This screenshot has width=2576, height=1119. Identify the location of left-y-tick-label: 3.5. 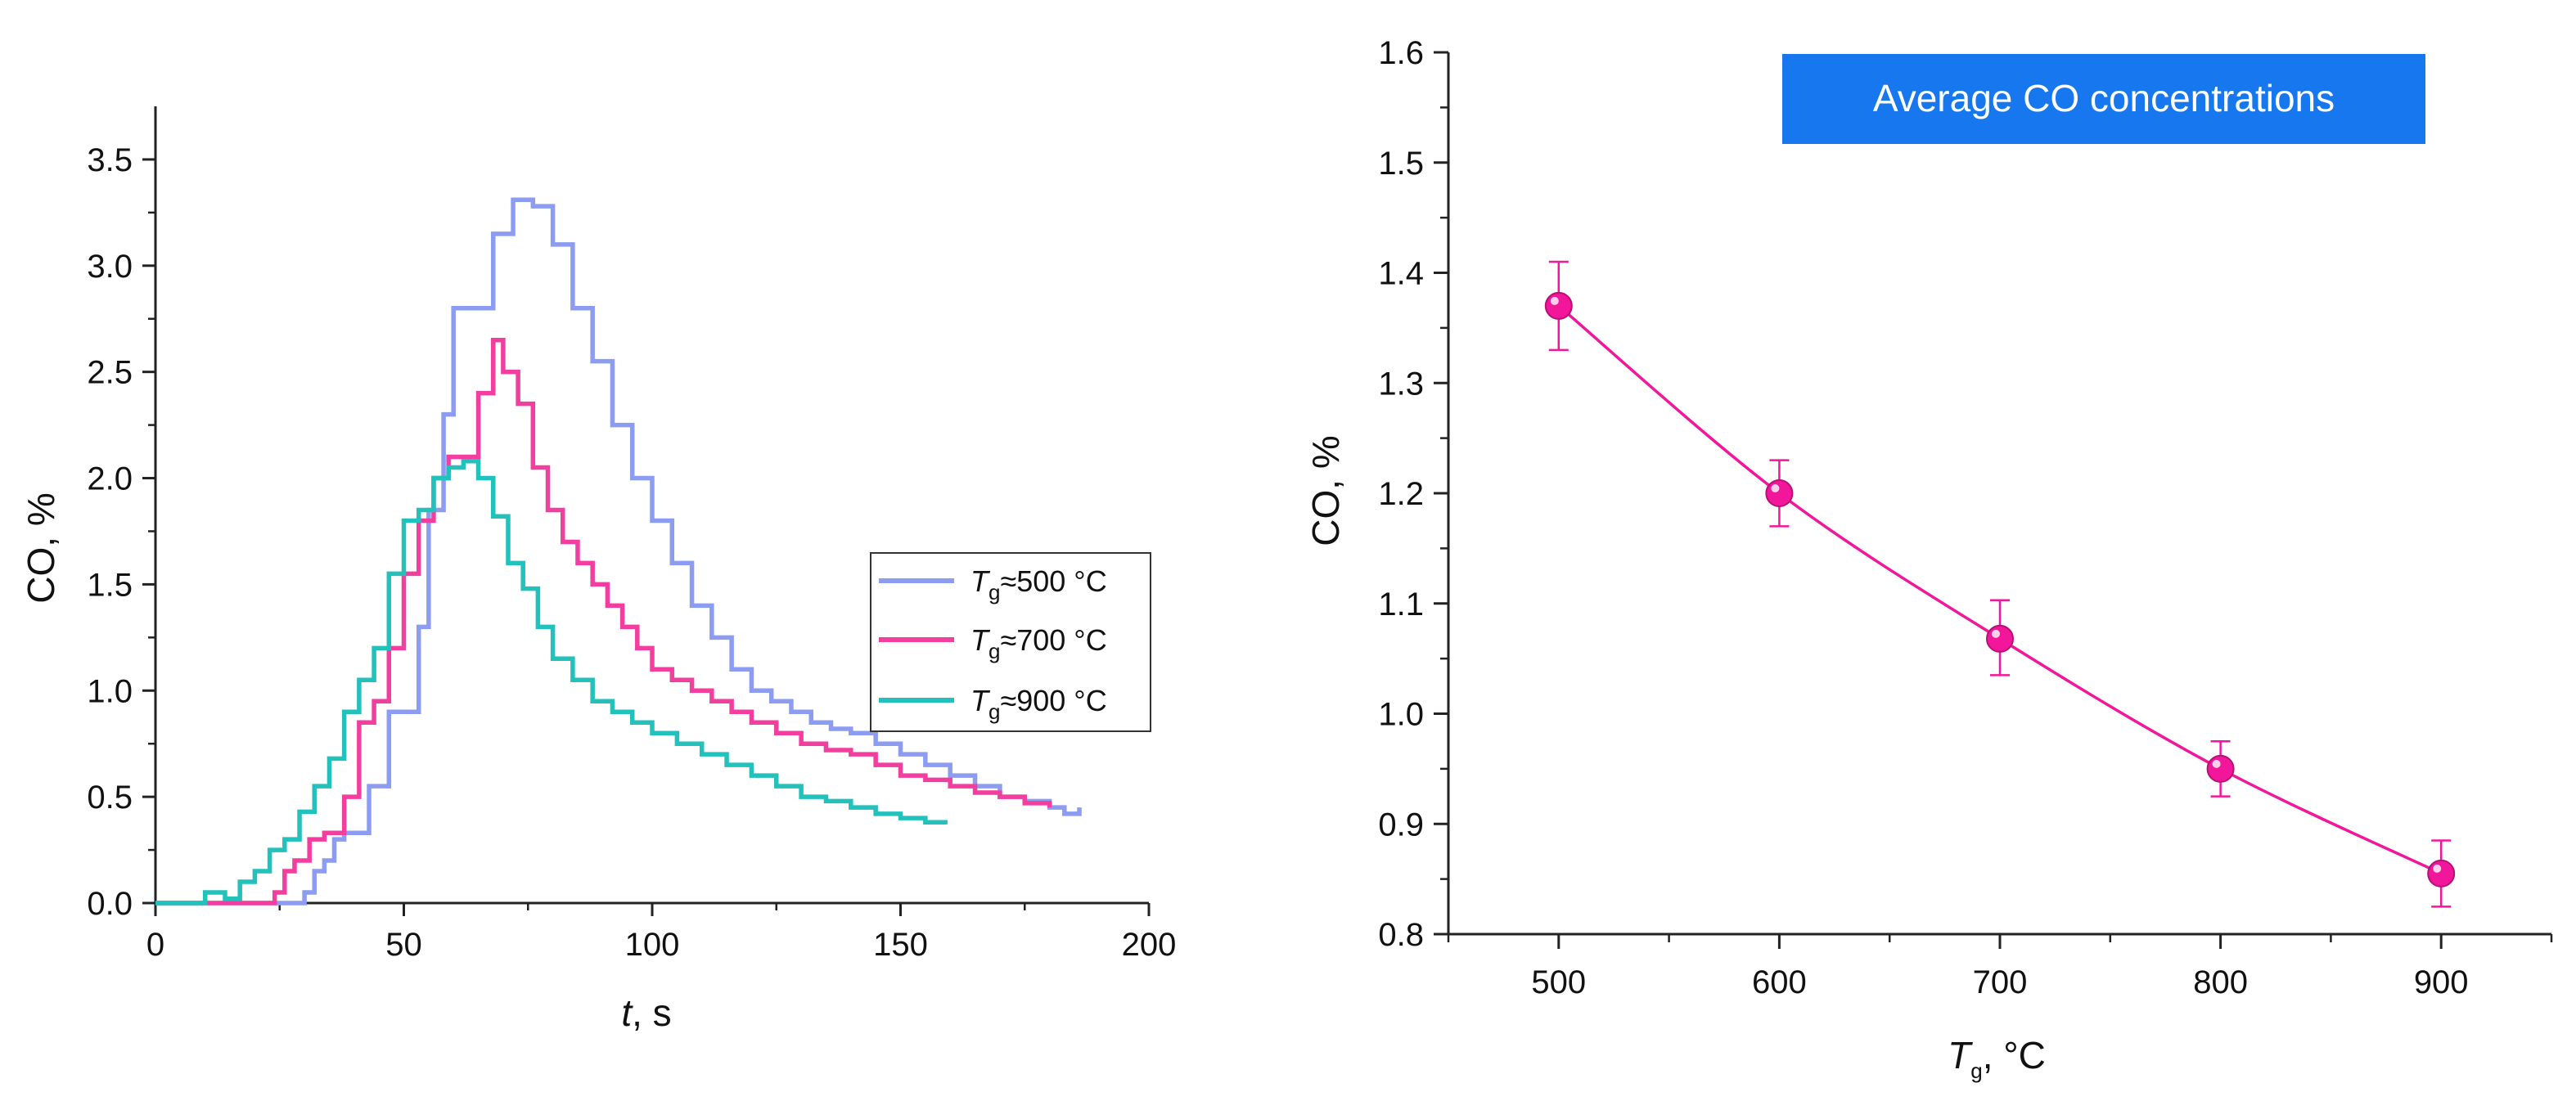
(110, 160).